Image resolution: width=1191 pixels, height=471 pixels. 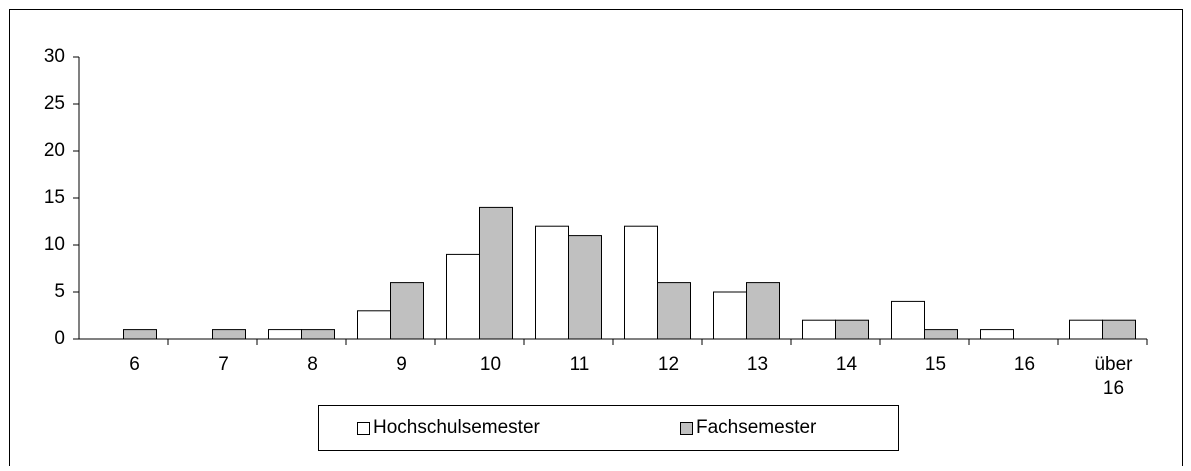 I want to click on x-tick-label: über 16, so click(x=1113, y=376).